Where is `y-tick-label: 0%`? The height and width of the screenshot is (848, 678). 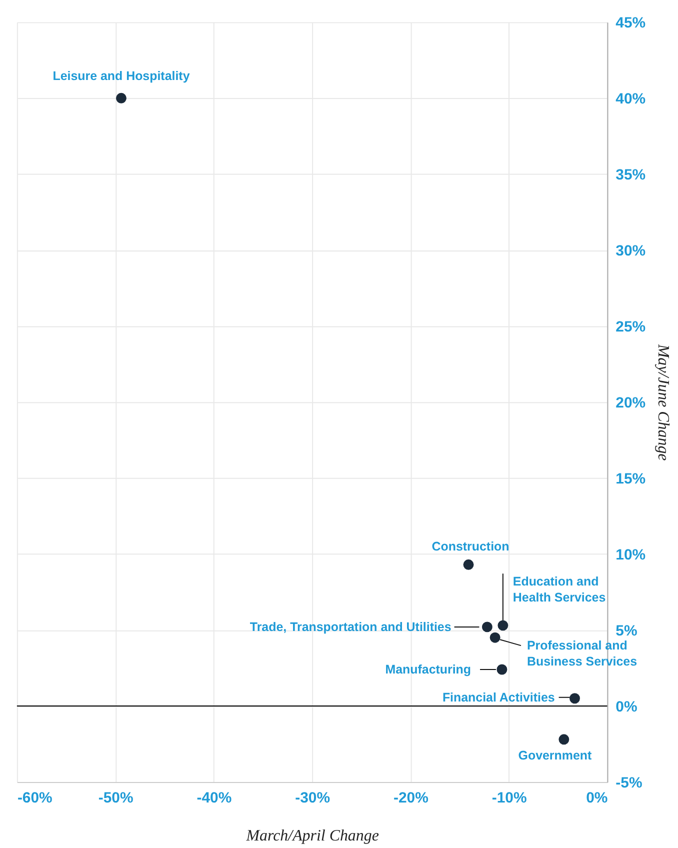 y-tick-label: 0% is located at coordinates (627, 707).